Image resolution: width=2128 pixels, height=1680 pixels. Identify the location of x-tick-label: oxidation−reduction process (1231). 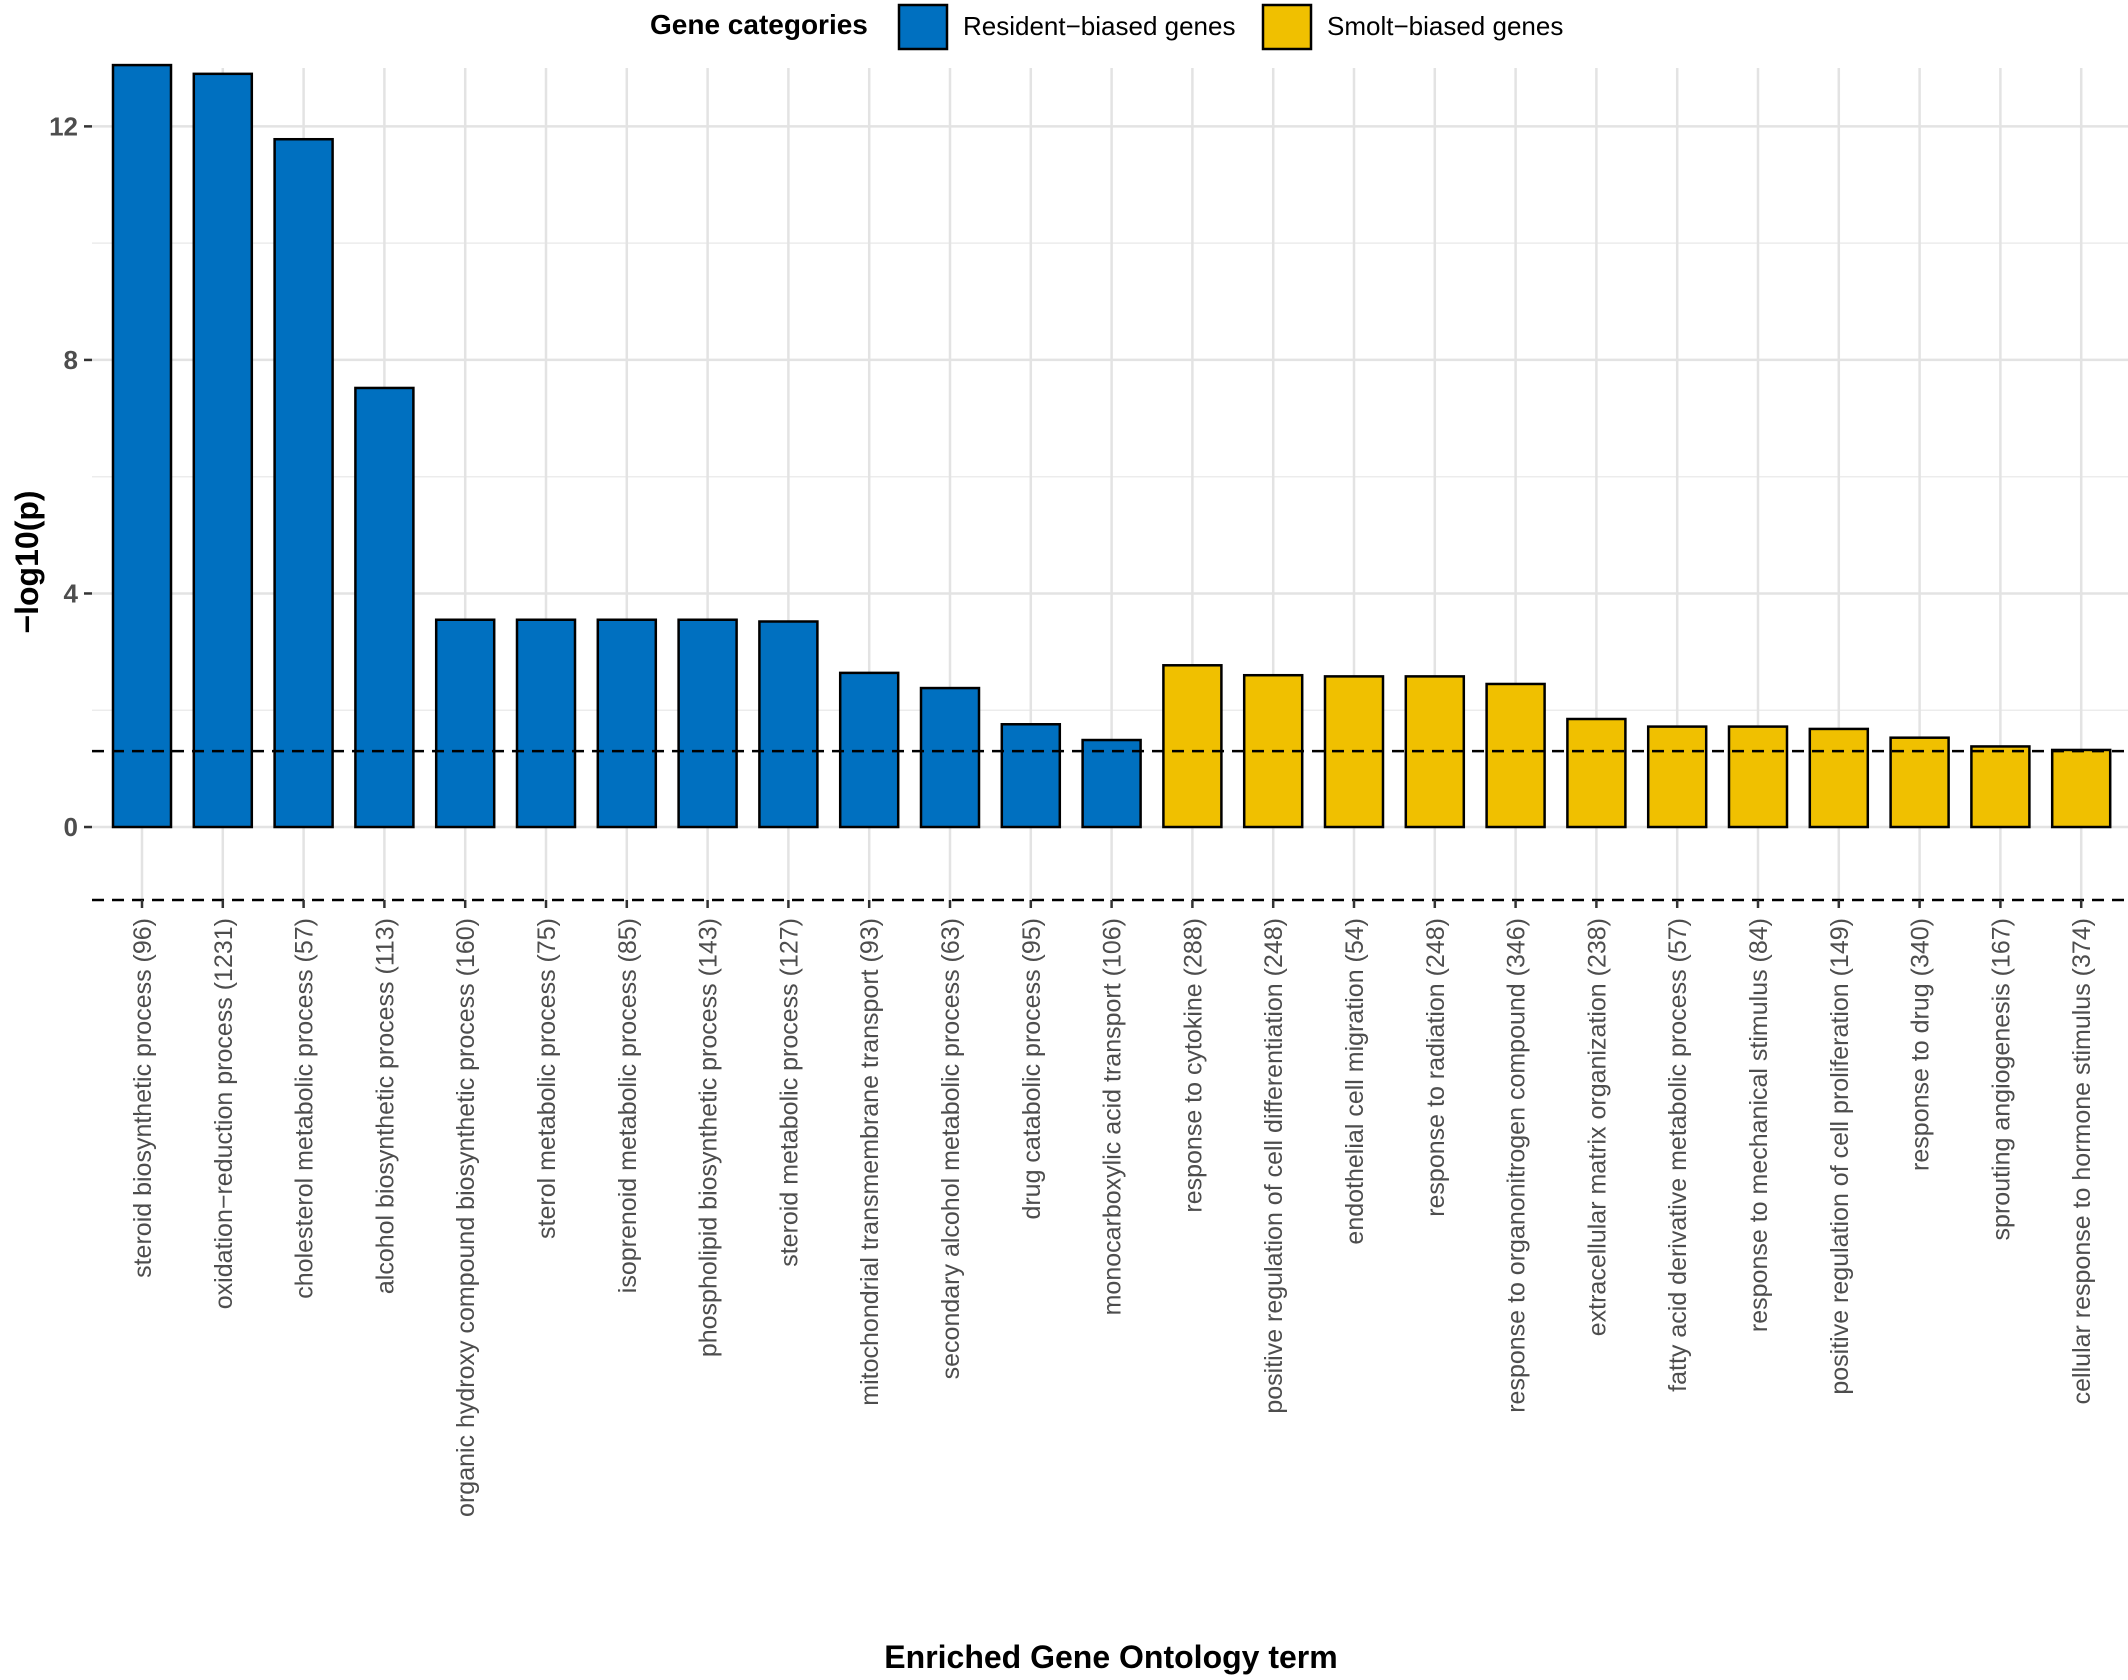
(224, 1113).